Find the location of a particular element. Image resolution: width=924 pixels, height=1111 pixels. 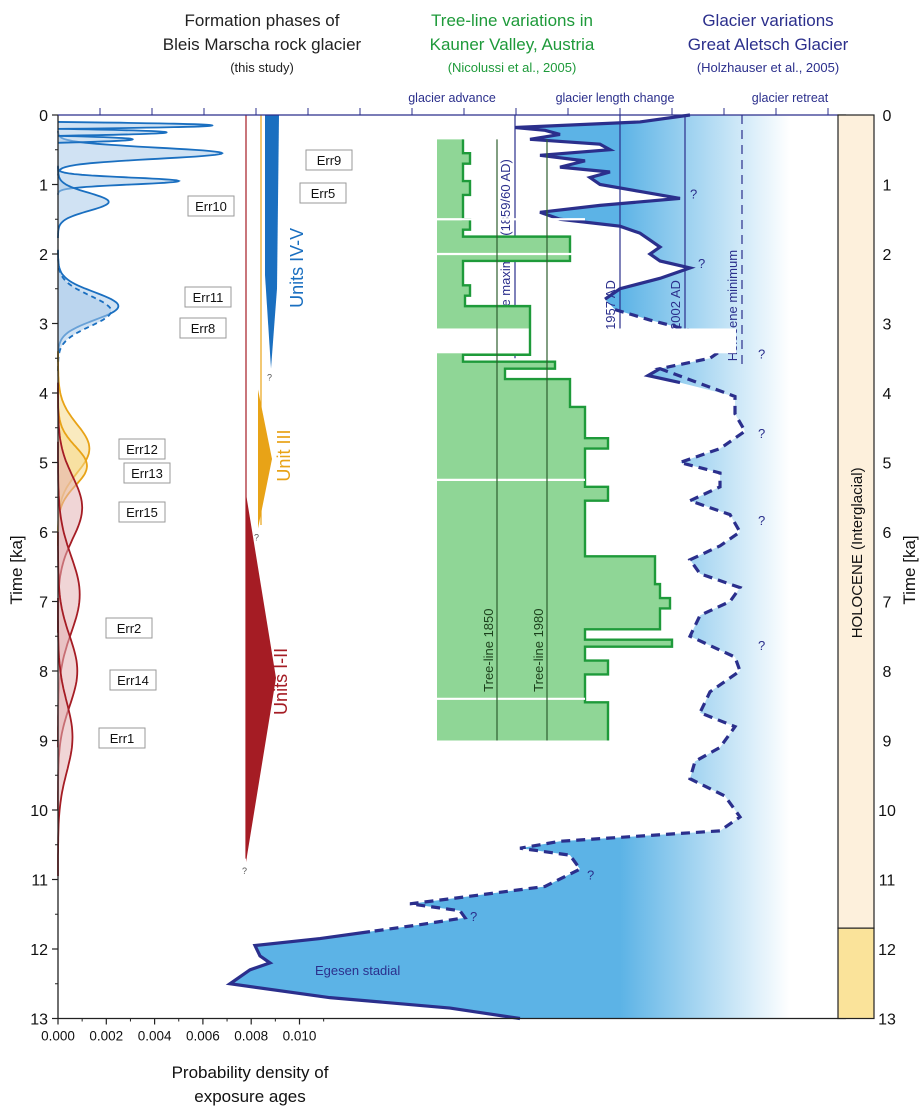

y-tick-label-right: 9 is located at coordinates (887, 742).